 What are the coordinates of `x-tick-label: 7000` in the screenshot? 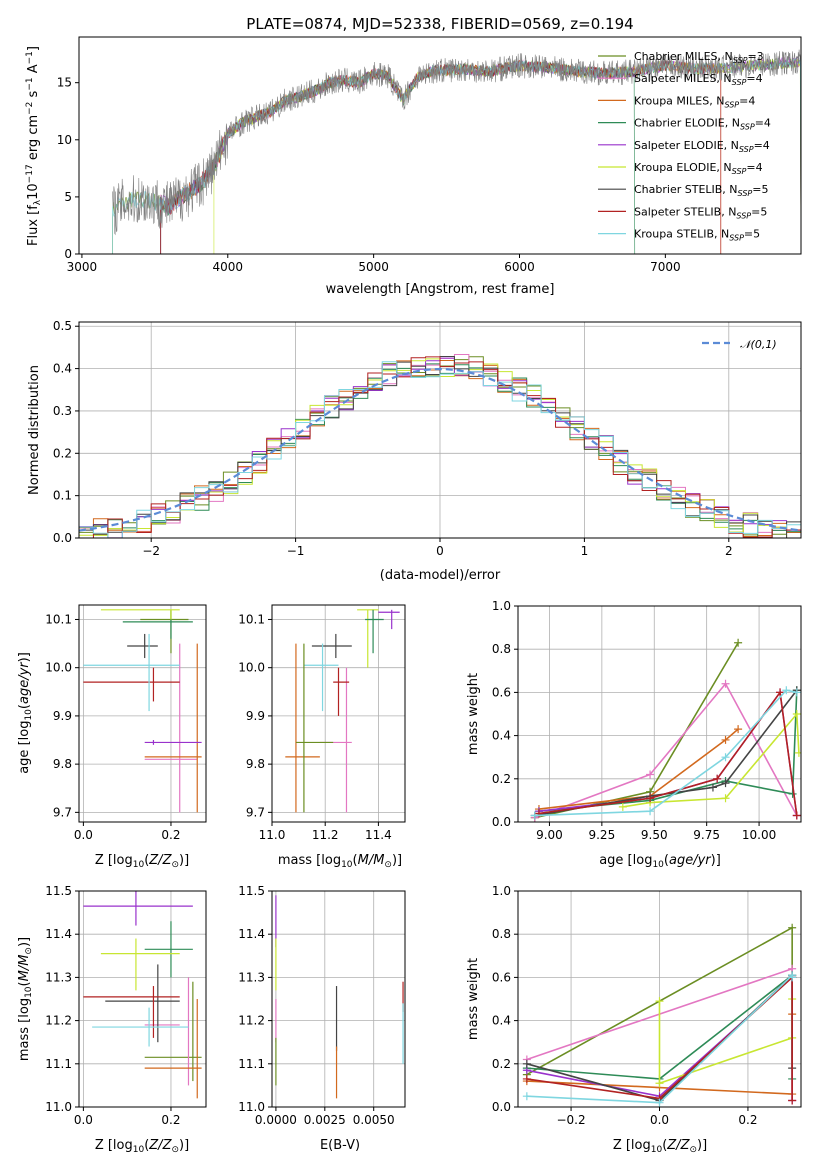 It's located at (665, 267).